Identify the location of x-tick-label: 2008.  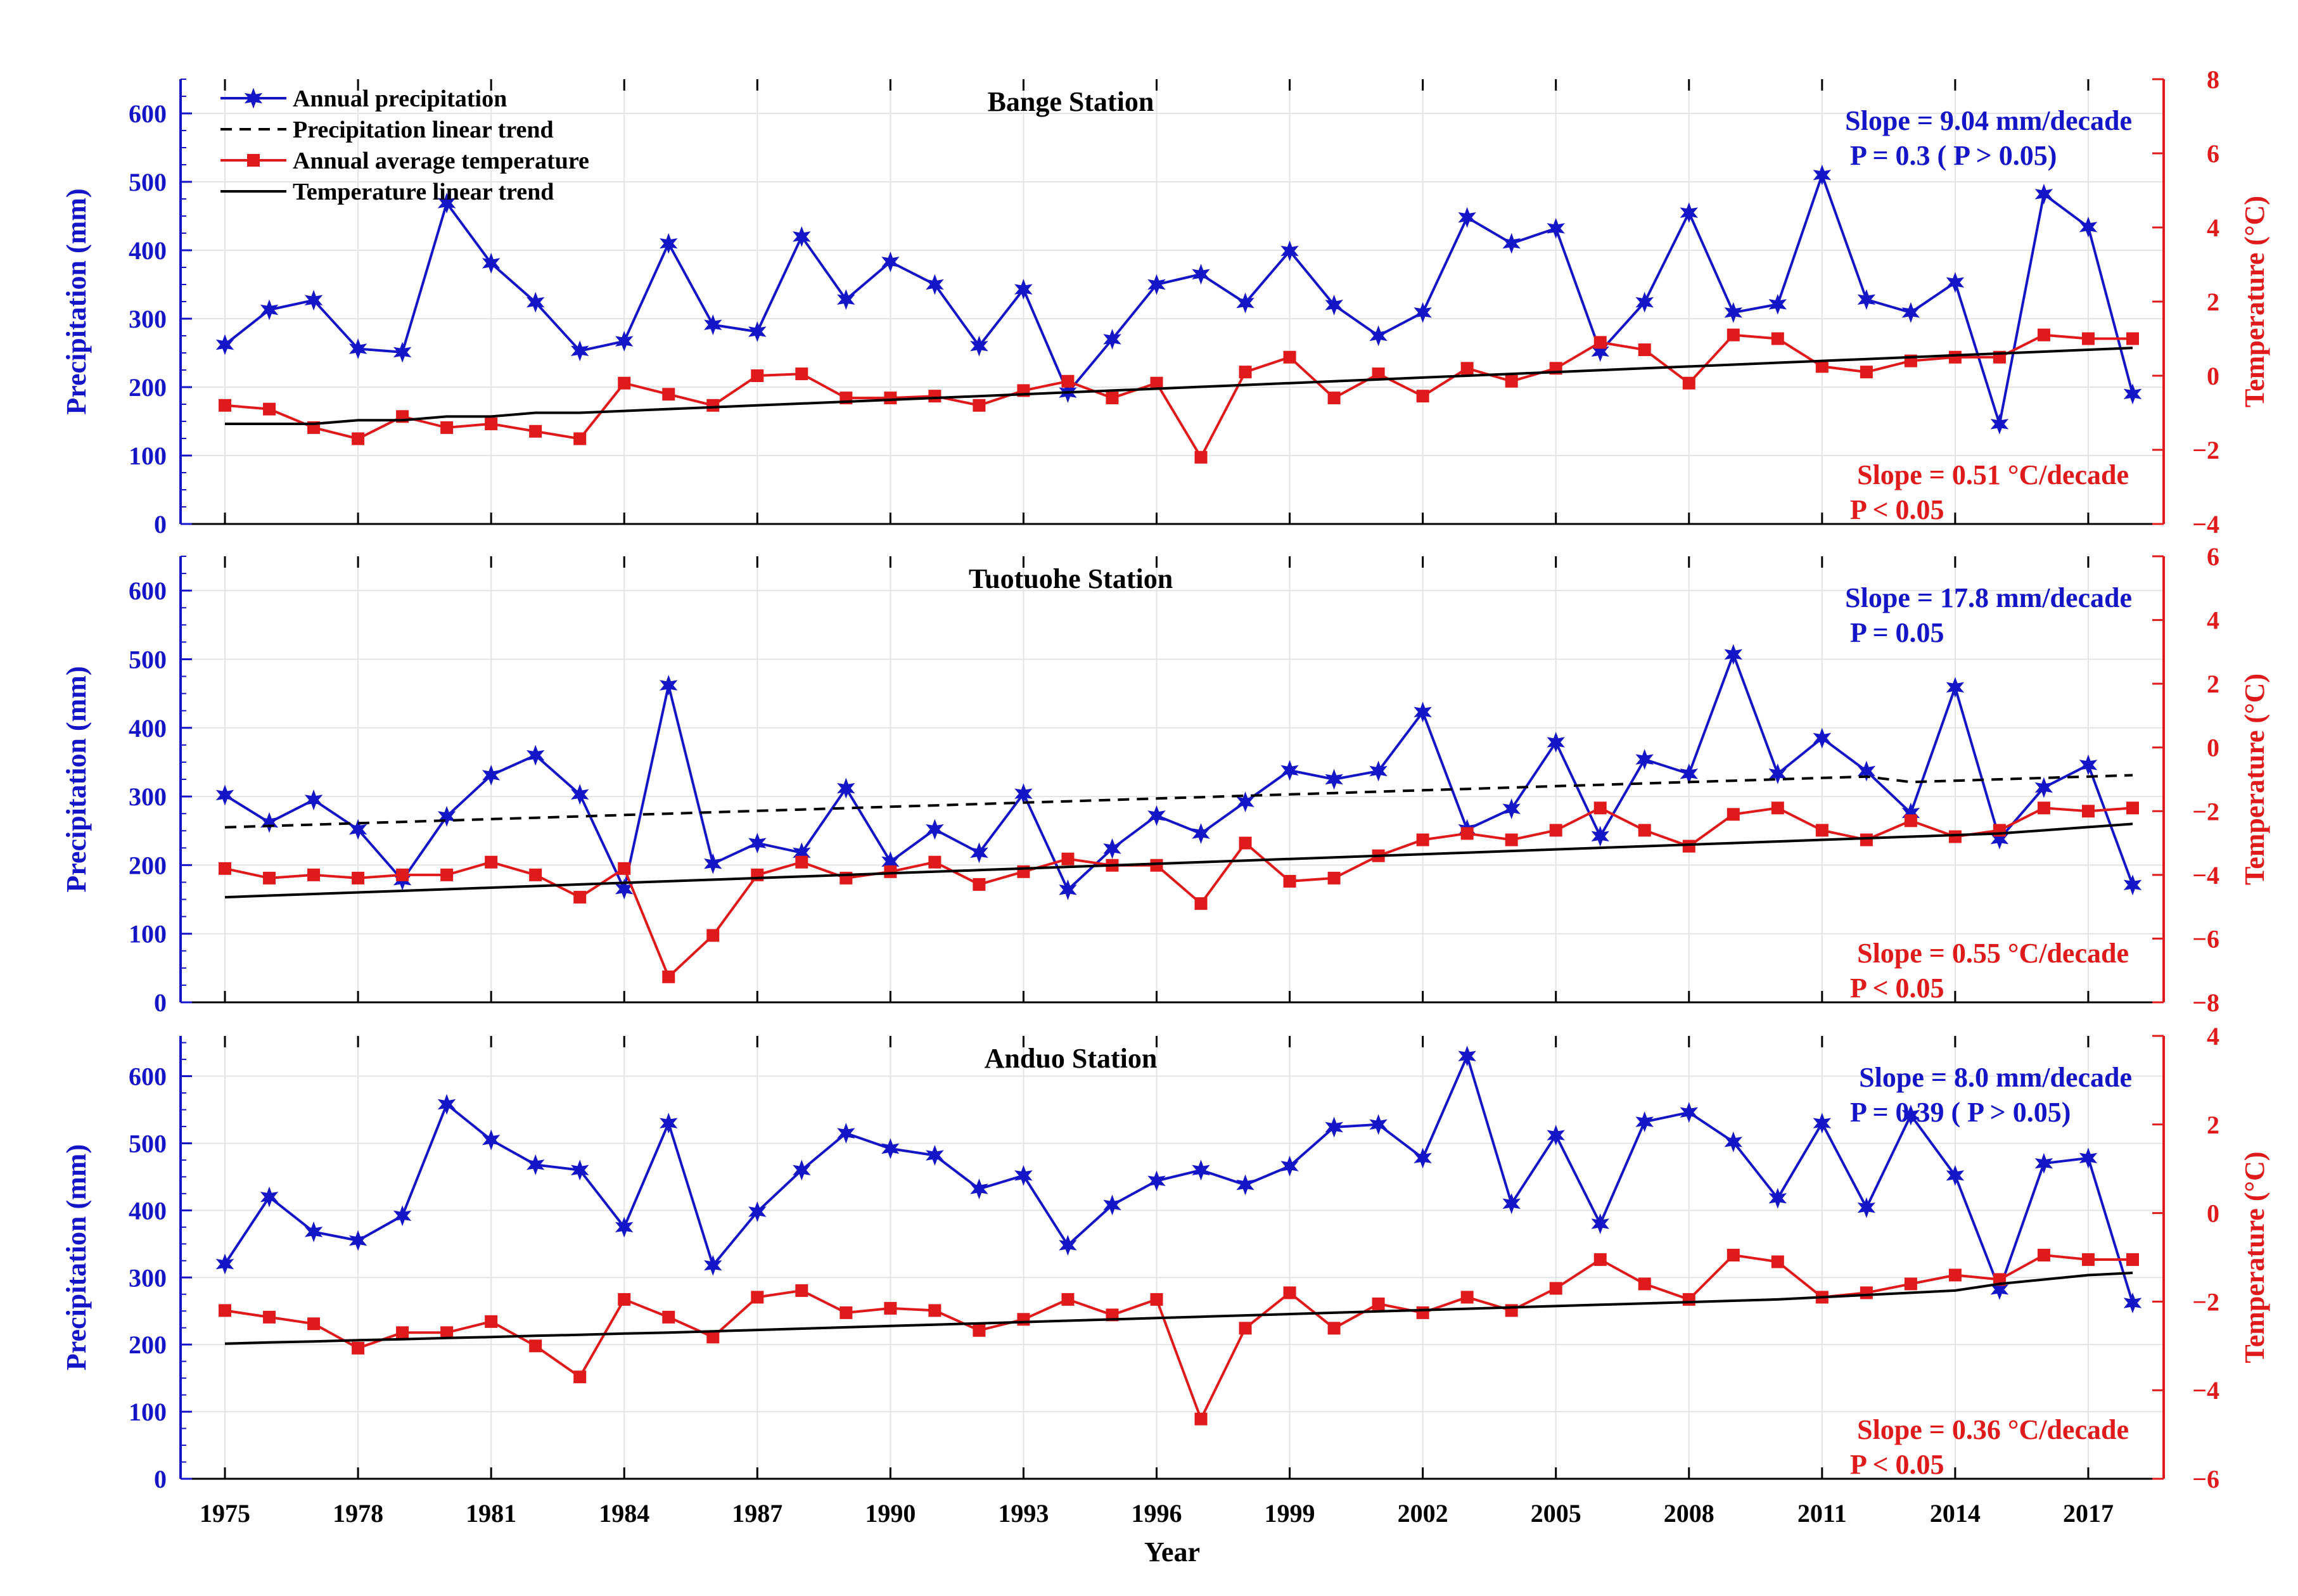
(1689, 1513).